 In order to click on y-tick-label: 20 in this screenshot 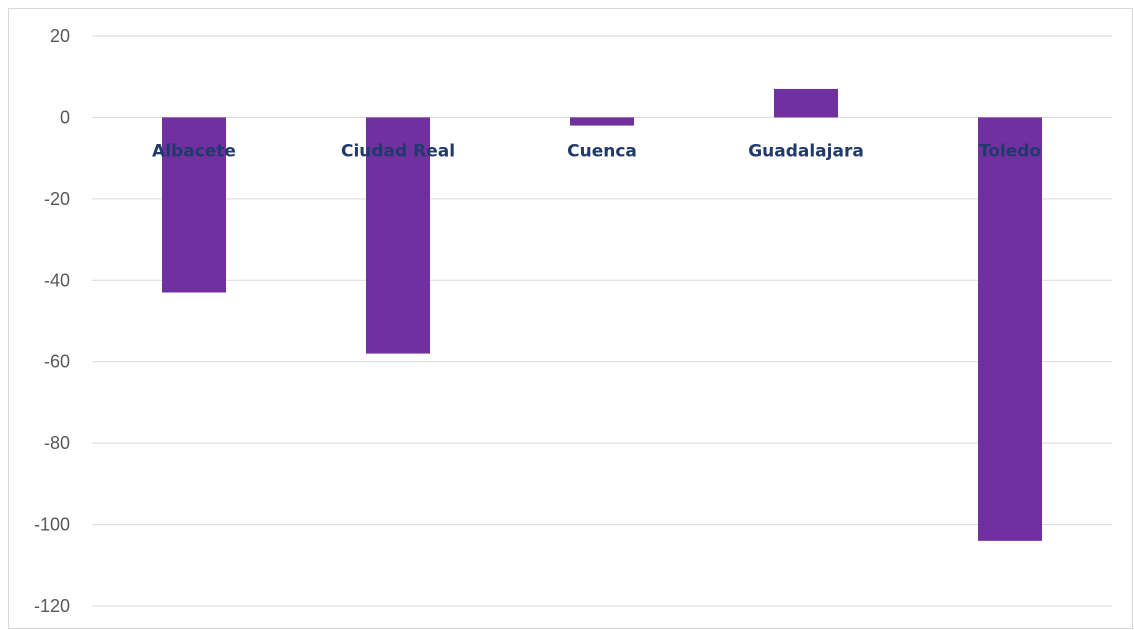, I will do `click(60, 36)`.